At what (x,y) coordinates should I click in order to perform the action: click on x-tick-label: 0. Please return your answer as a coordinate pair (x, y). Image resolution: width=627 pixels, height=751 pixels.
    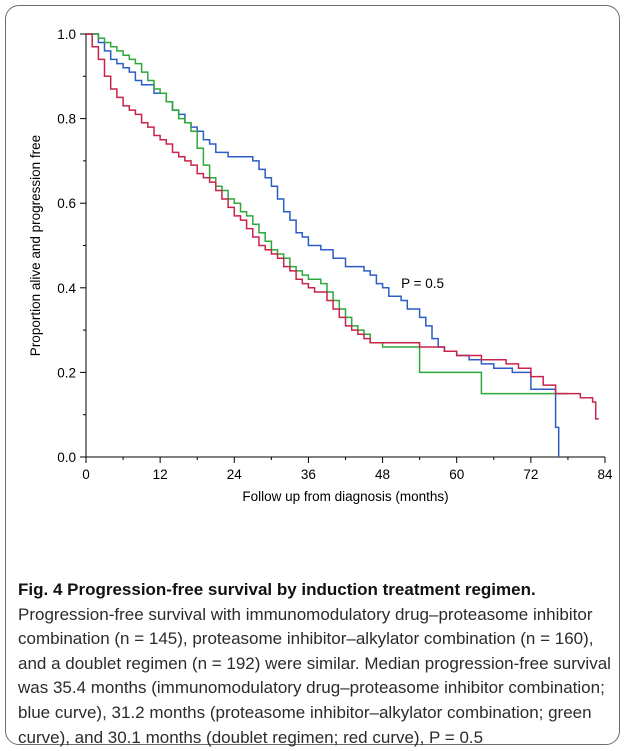
    Looking at the image, I should click on (86, 474).